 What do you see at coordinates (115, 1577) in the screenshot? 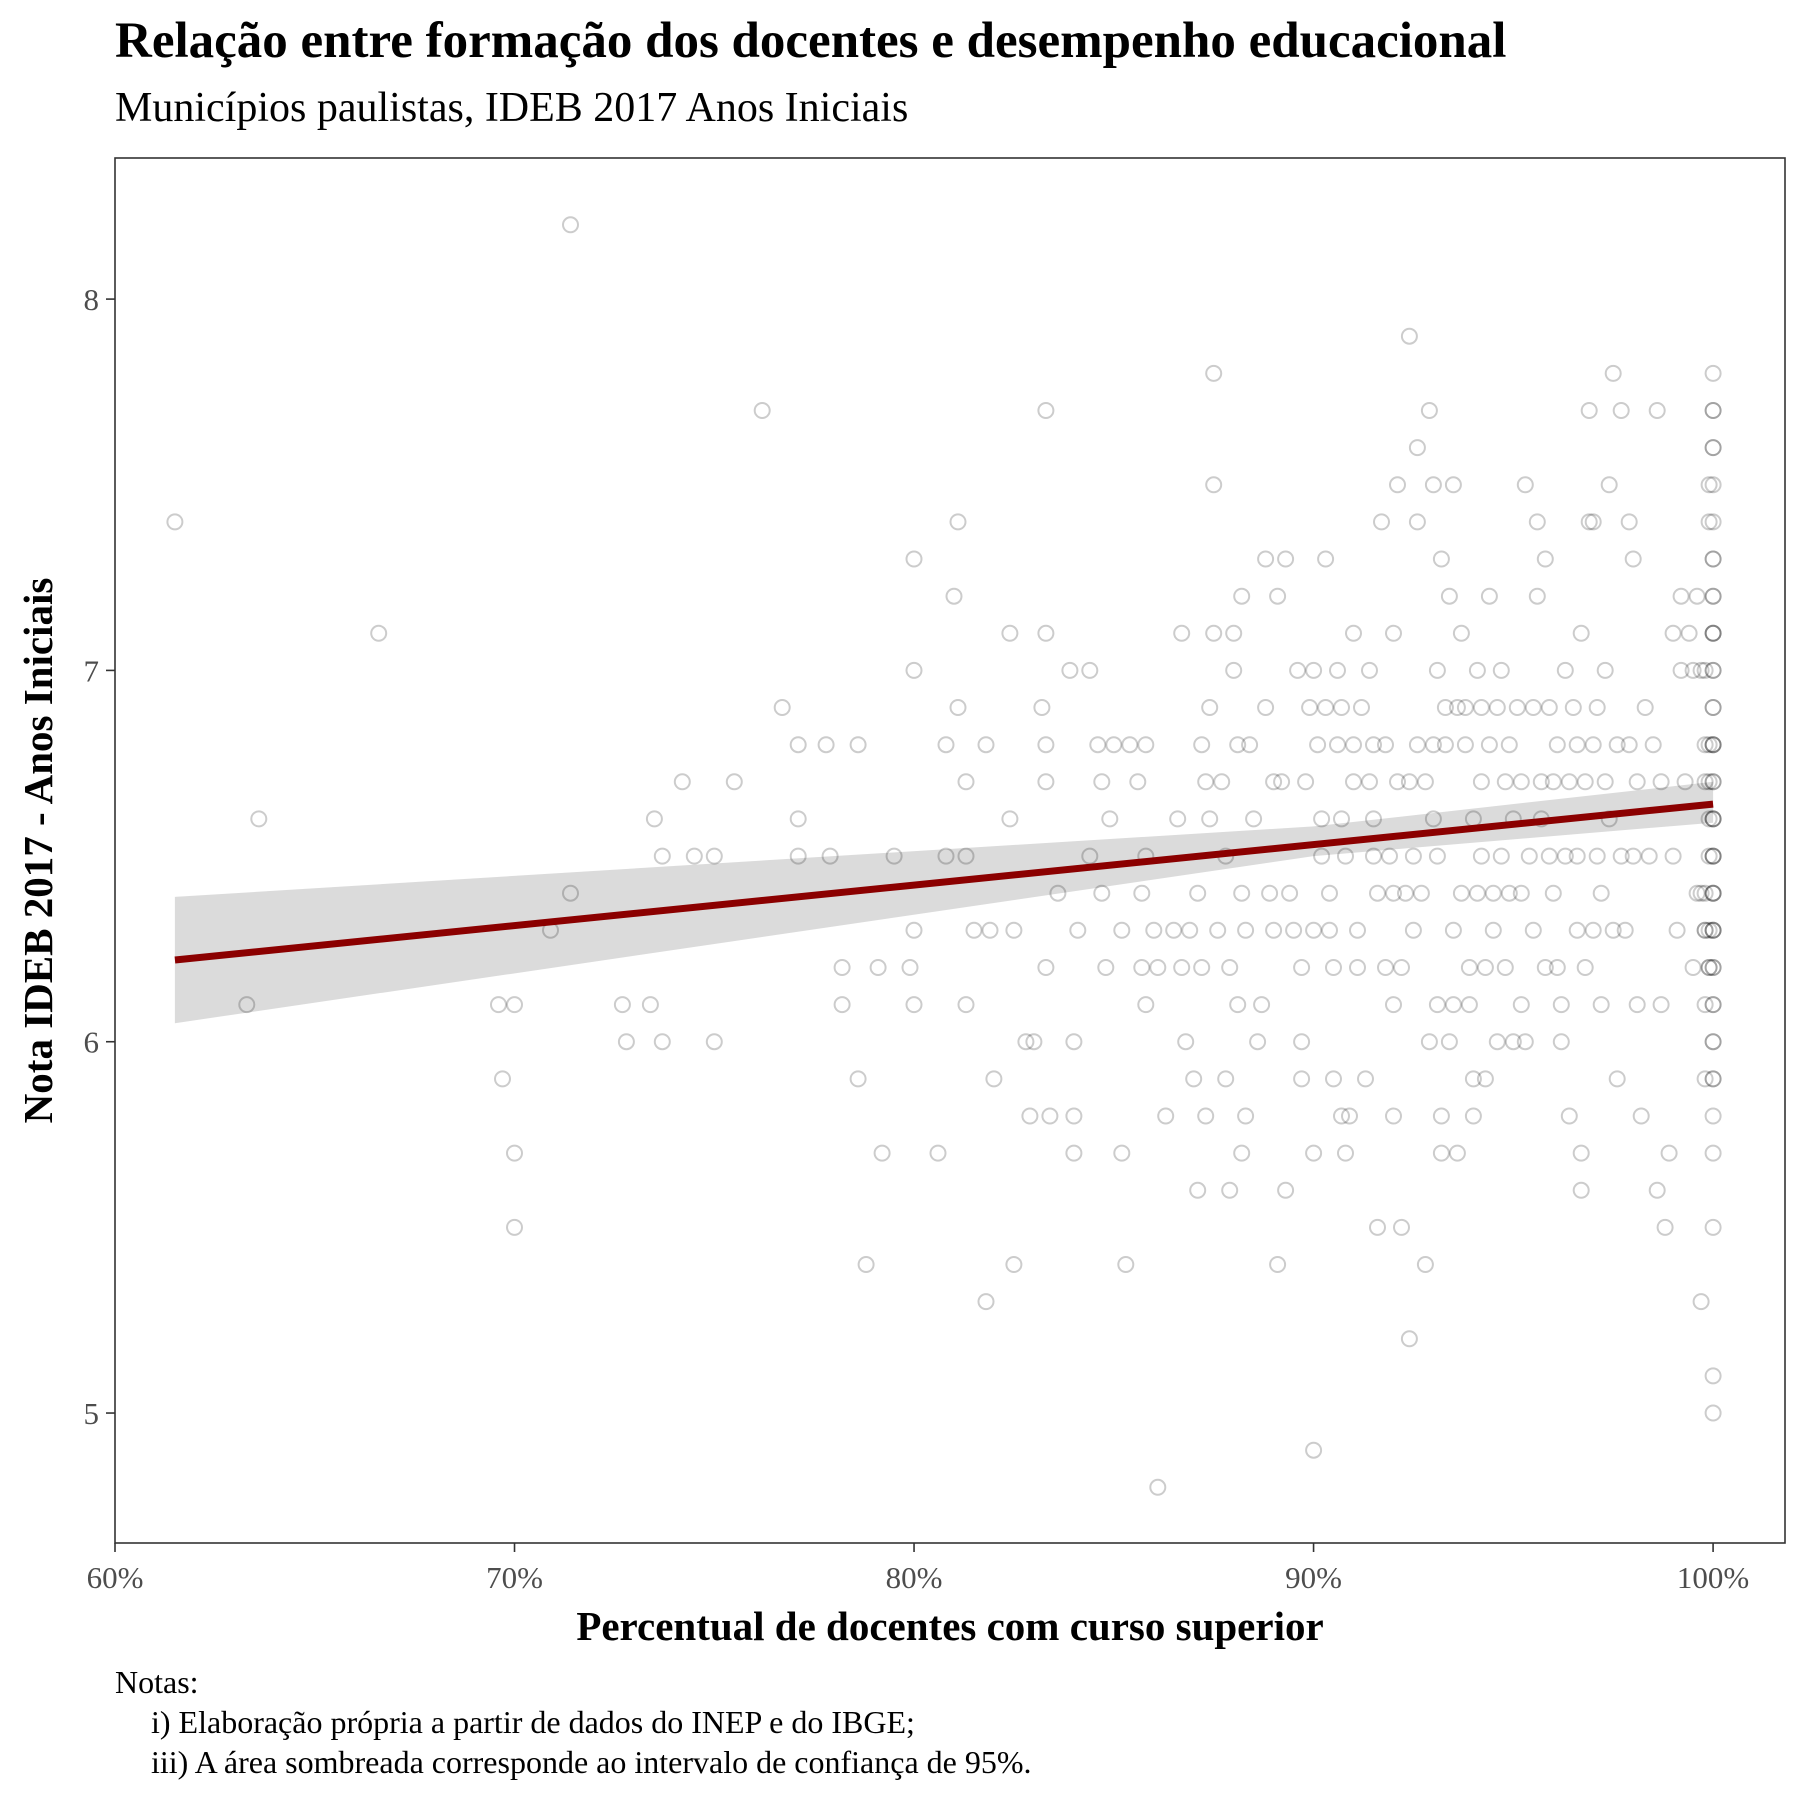
I see `x-tick-label: 60%` at bounding box center [115, 1577].